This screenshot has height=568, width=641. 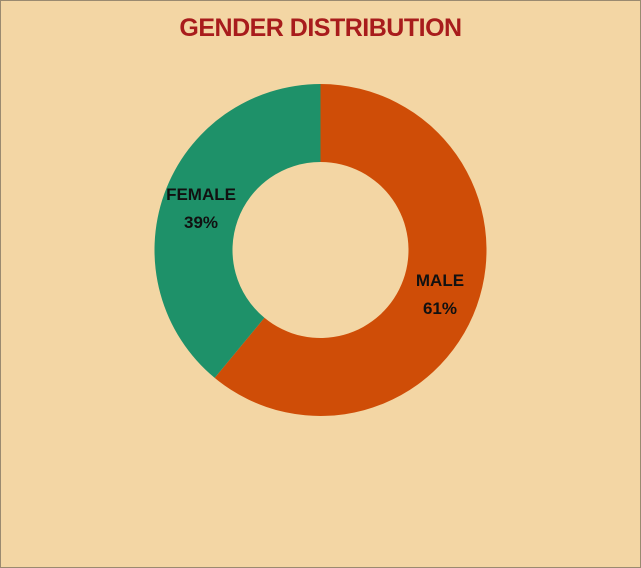 I want to click on slice-female, so click(x=237, y=231).